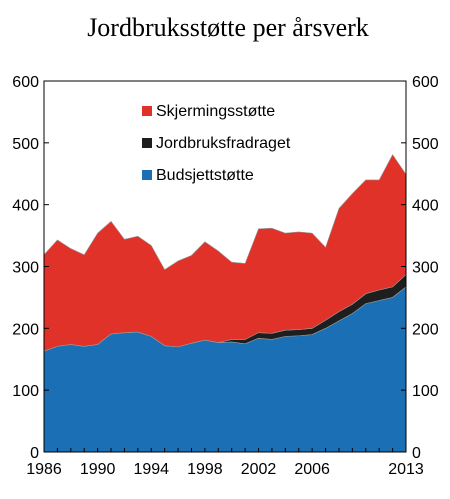 This screenshot has width=450, height=499. I want to click on left-y-axis: 0 100 200 300 400 500 600, so click(30, 268).